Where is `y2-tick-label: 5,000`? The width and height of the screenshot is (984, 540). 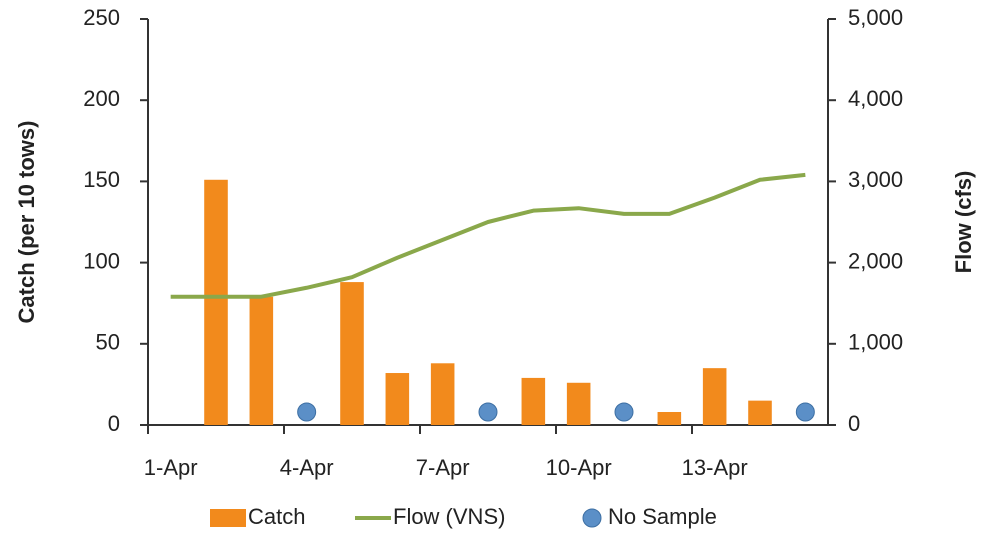
y2-tick-label: 5,000 is located at coordinates (875, 17).